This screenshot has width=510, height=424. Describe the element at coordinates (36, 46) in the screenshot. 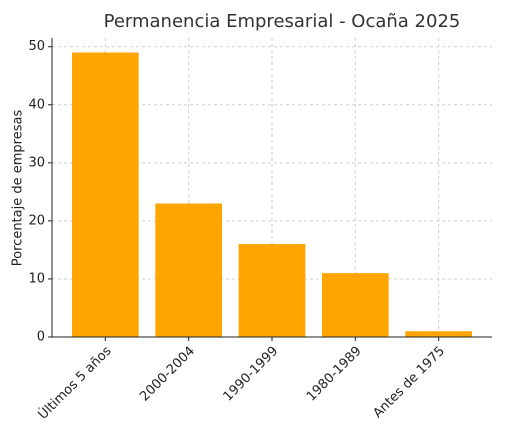

I see `y-tick-label: 50` at that location.